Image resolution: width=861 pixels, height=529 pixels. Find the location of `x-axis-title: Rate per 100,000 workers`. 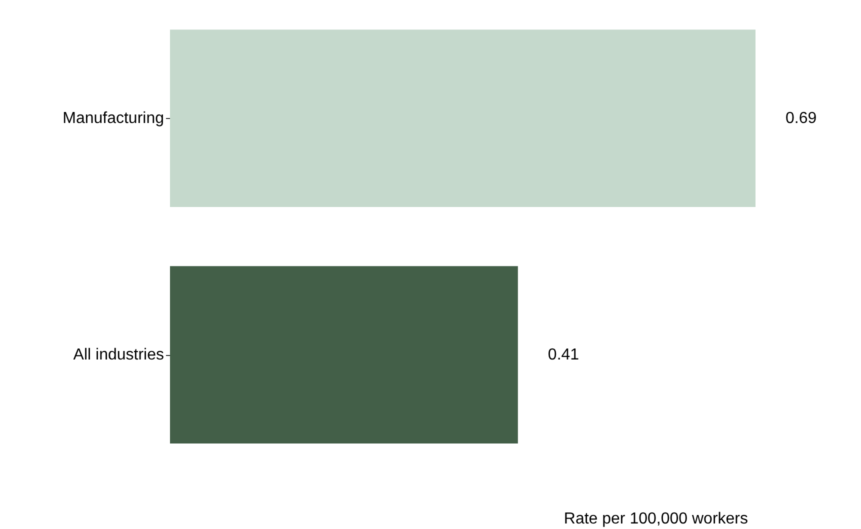

x-axis-title: Rate per 100,000 workers is located at coordinates (656, 519).